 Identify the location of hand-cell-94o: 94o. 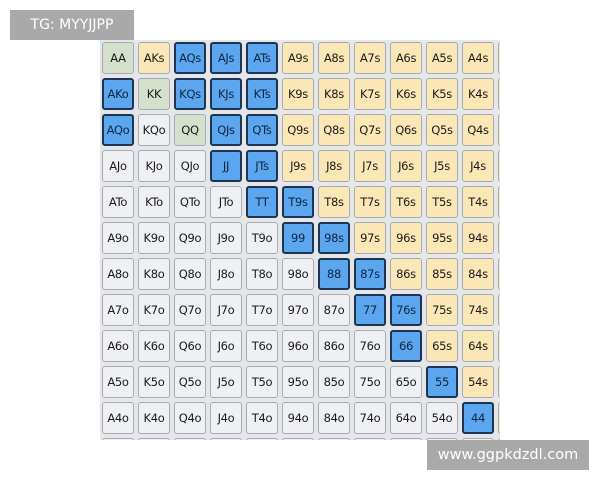
(298, 418).